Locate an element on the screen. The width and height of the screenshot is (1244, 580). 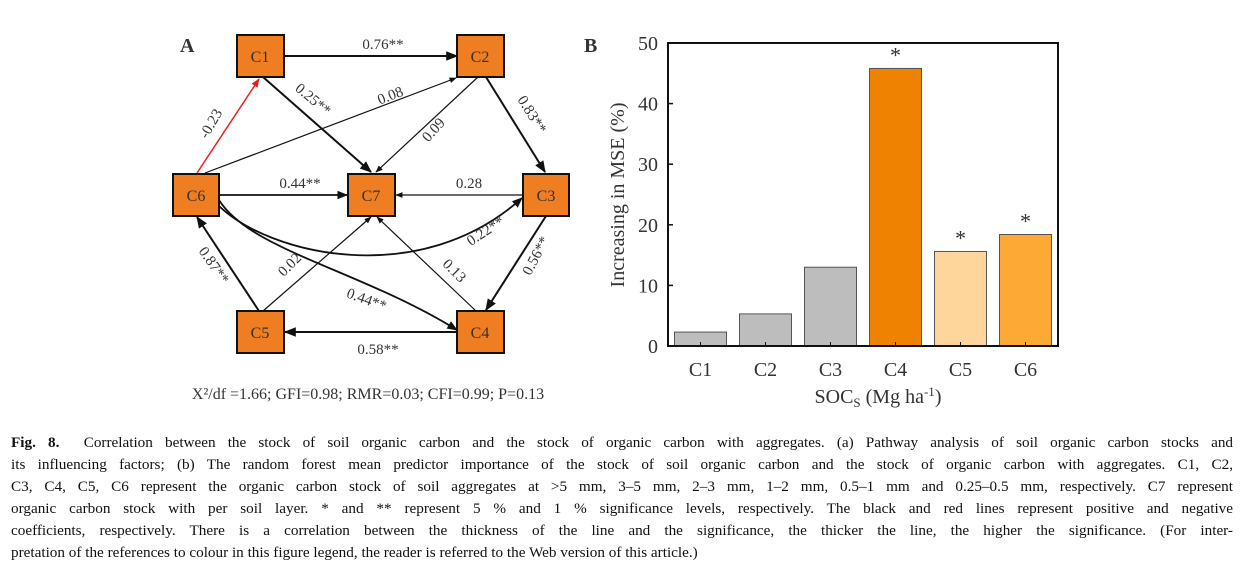
edge-c2-c7 is located at coordinates (427, 124).